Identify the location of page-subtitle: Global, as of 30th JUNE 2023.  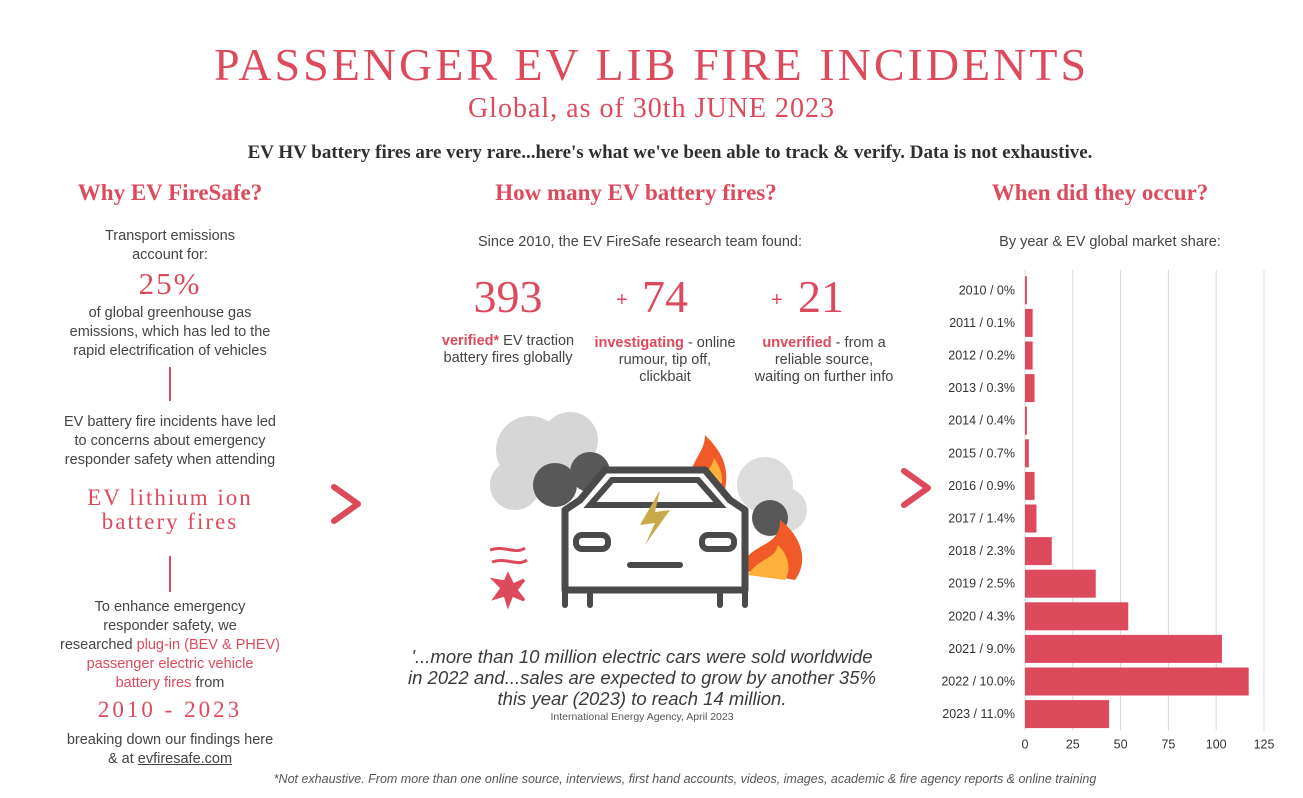
(651, 108).